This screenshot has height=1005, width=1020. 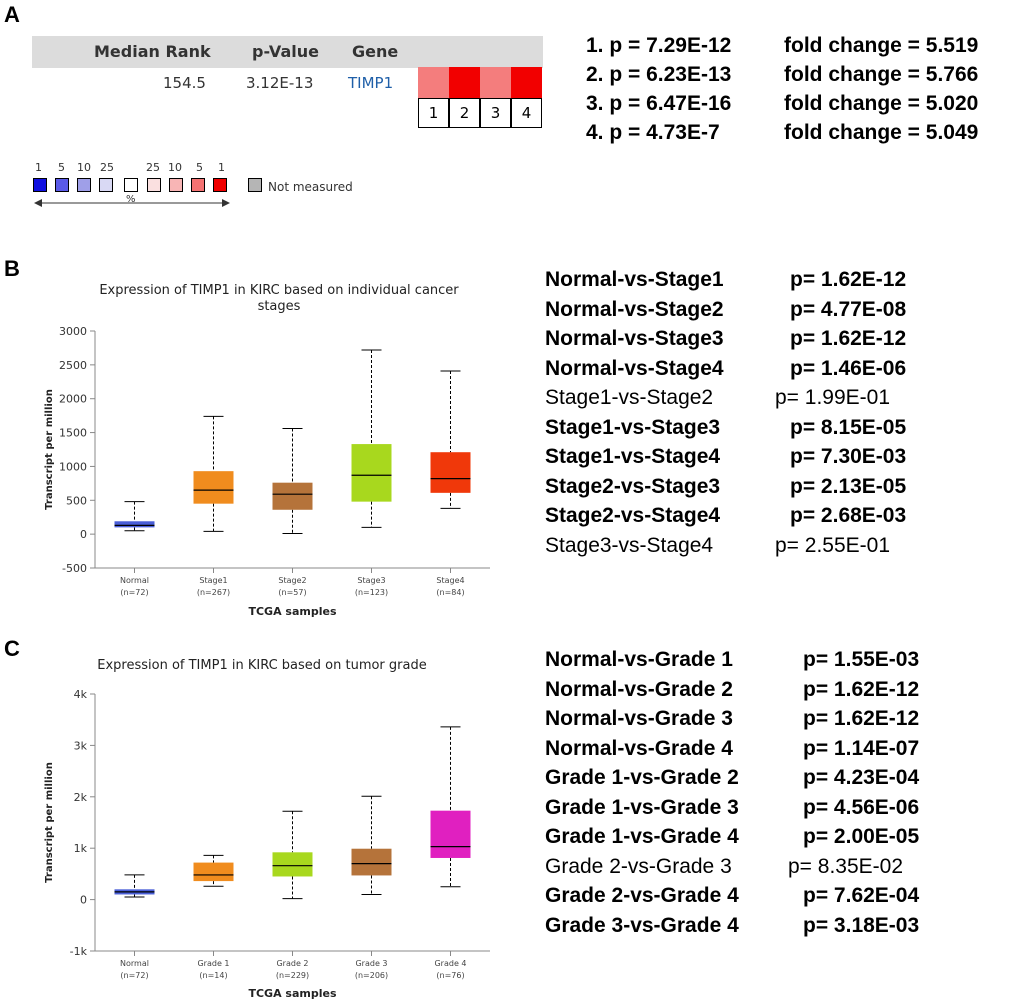 What do you see at coordinates (292, 496) in the screenshot?
I see `box-stage2` at bounding box center [292, 496].